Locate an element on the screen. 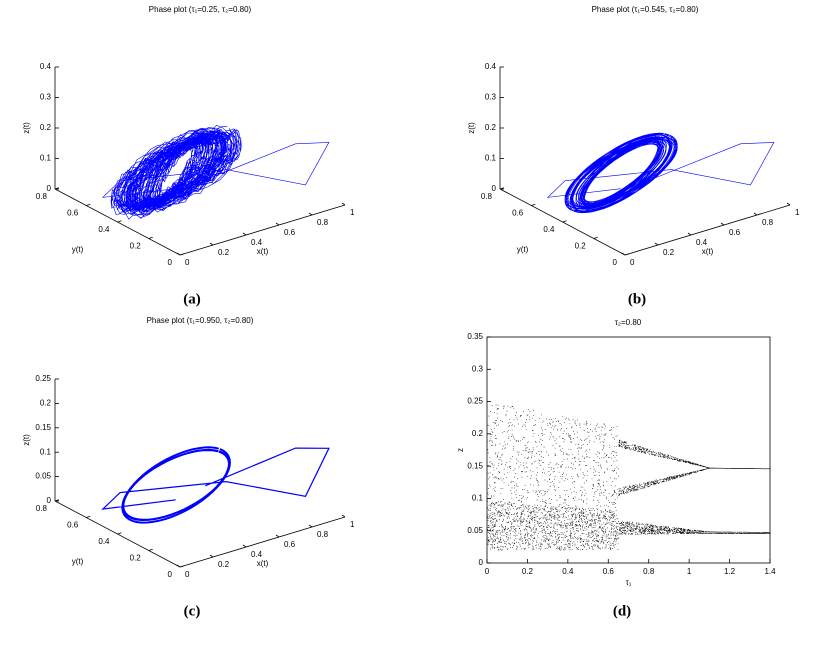 The height and width of the screenshot is (645, 816). point-cloud is located at coordinates (629, 477).